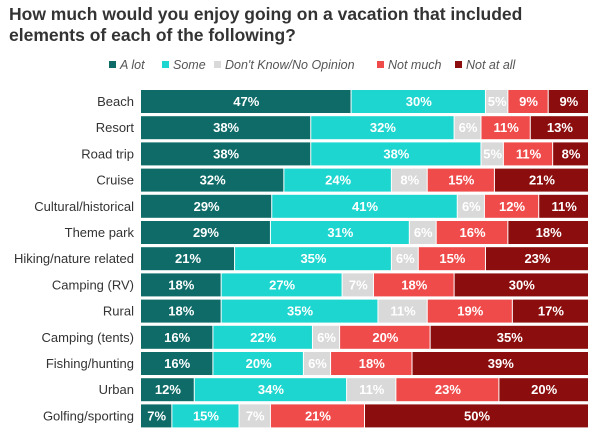 Image resolution: width=600 pixels, height=438 pixels. Describe the element at coordinates (115, 180) in the screenshot. I see `category-label: Cruise` at that location.